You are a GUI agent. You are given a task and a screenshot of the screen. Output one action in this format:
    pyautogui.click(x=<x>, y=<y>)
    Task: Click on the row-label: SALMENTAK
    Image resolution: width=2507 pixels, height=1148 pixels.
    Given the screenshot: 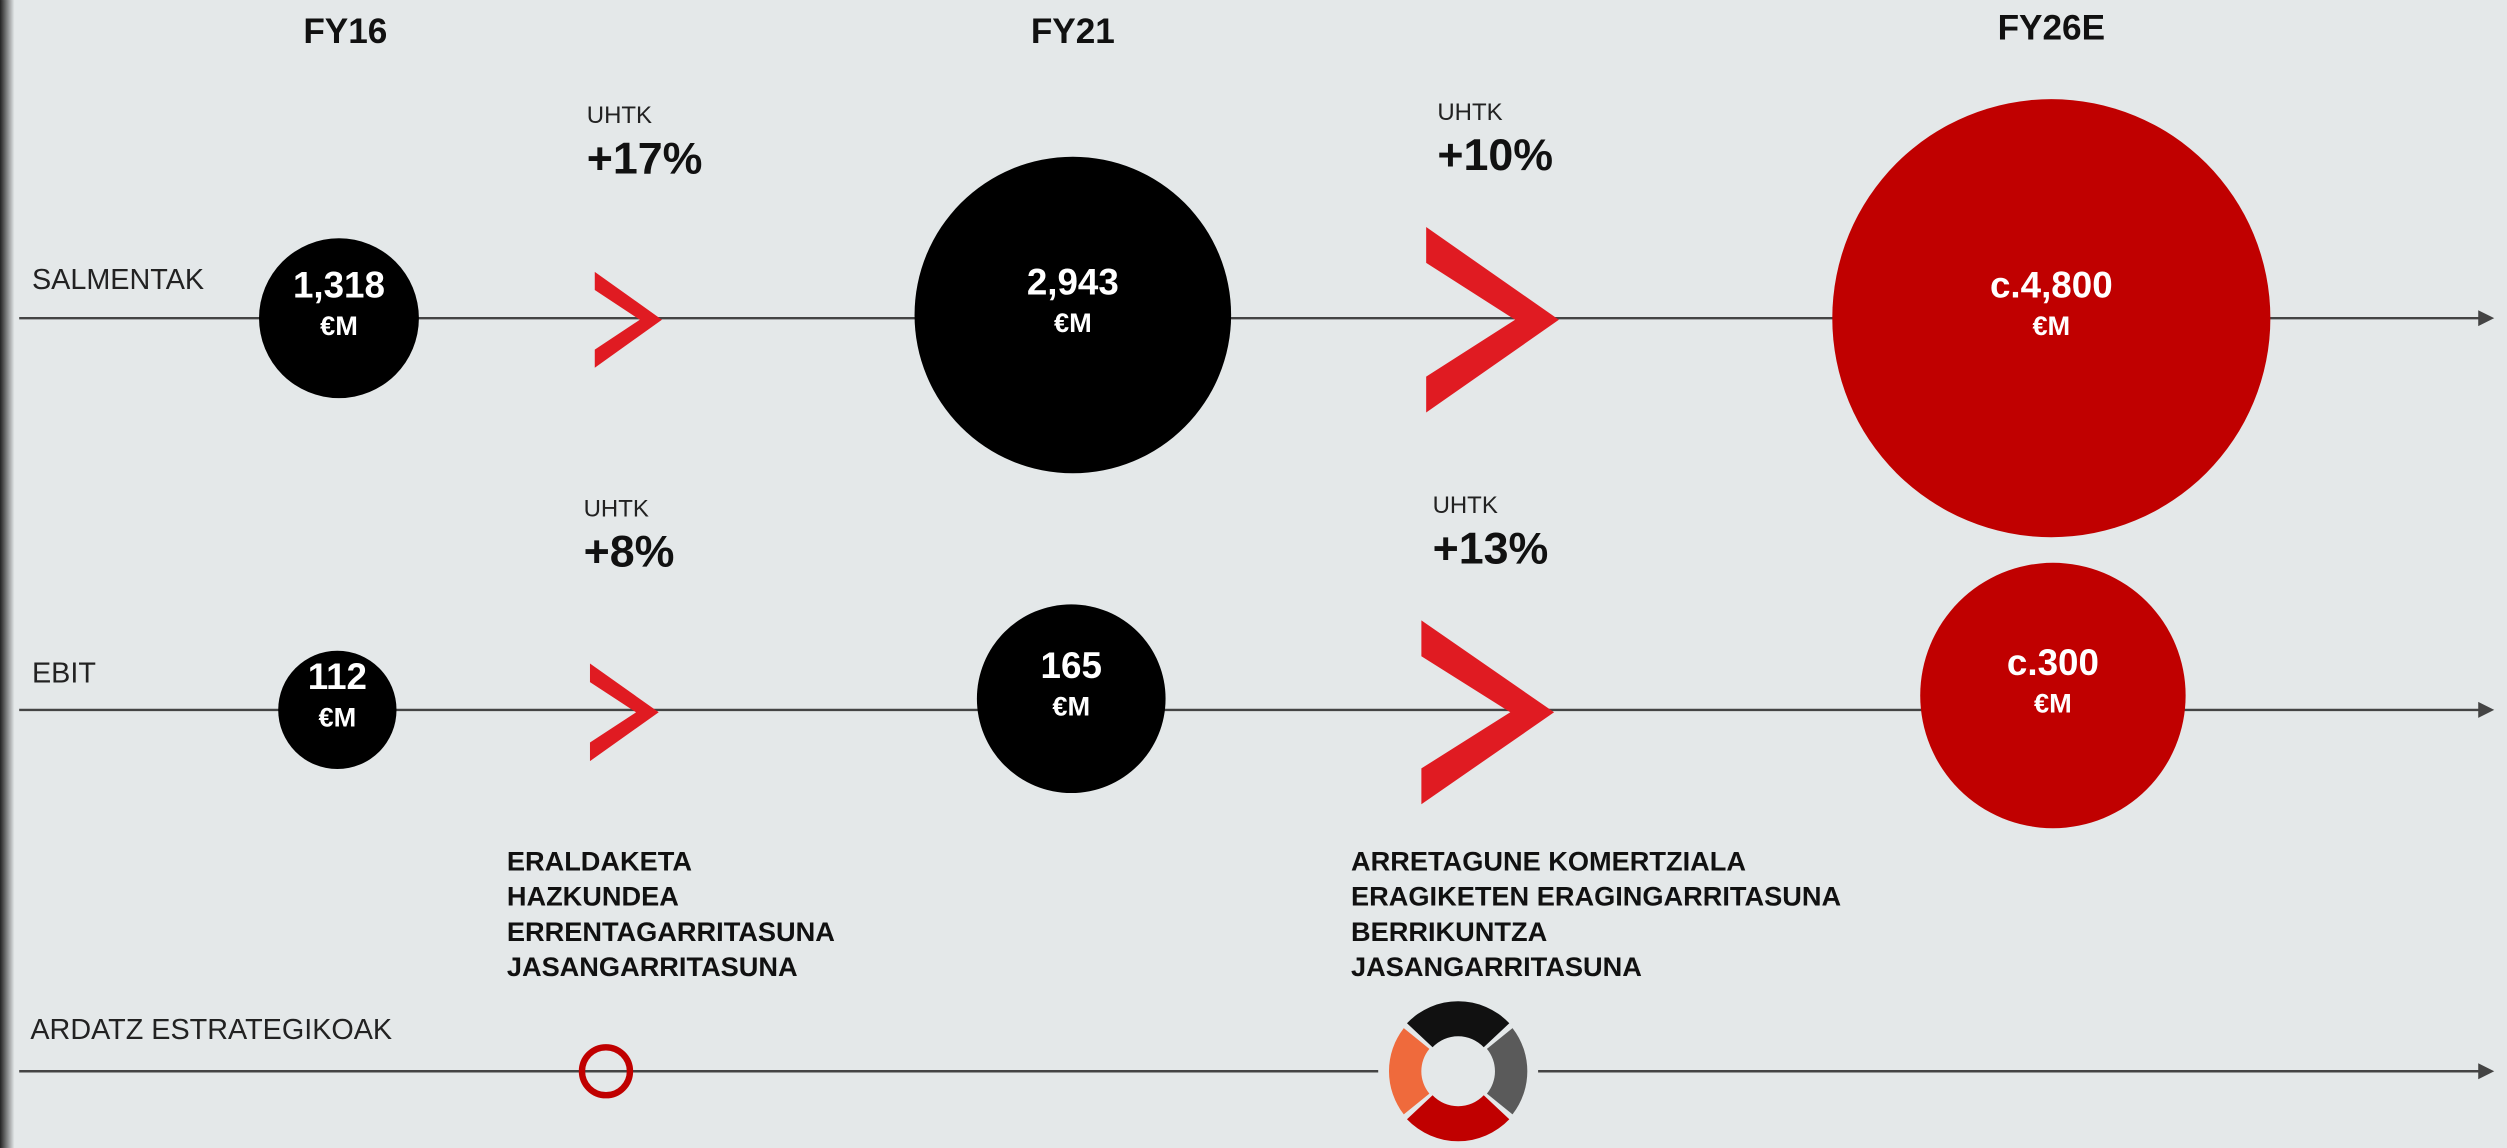 What is the action you would take?
    pyautogui.click(x=118, y=280)
    